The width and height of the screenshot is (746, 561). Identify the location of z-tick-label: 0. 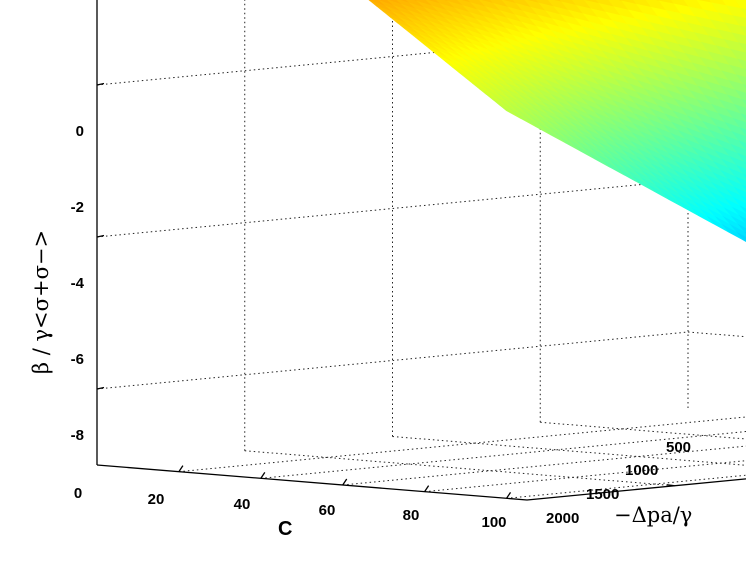
(80, 131).